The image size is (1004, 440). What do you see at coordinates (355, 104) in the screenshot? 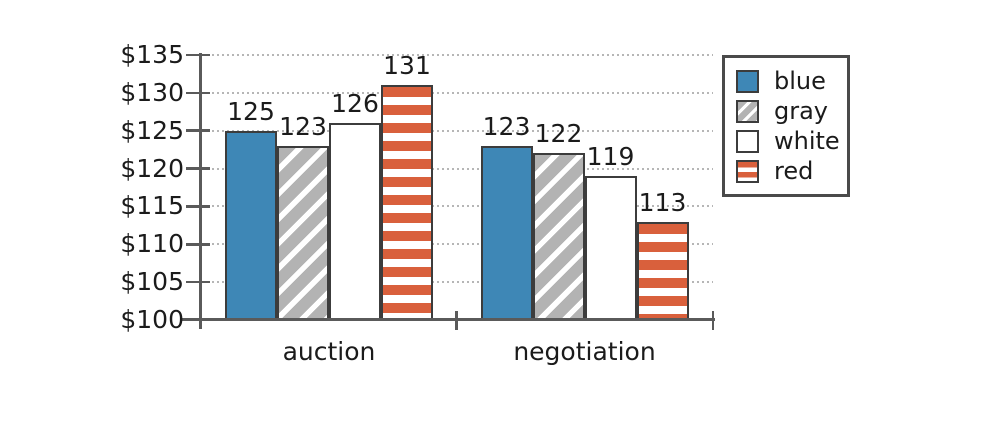
I see `value-label-auction-white: 126` at bounding box center [355, 104].